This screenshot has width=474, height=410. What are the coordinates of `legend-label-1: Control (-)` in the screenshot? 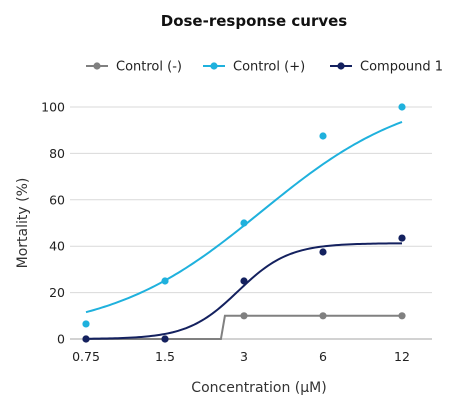 It's located at (149, 67).